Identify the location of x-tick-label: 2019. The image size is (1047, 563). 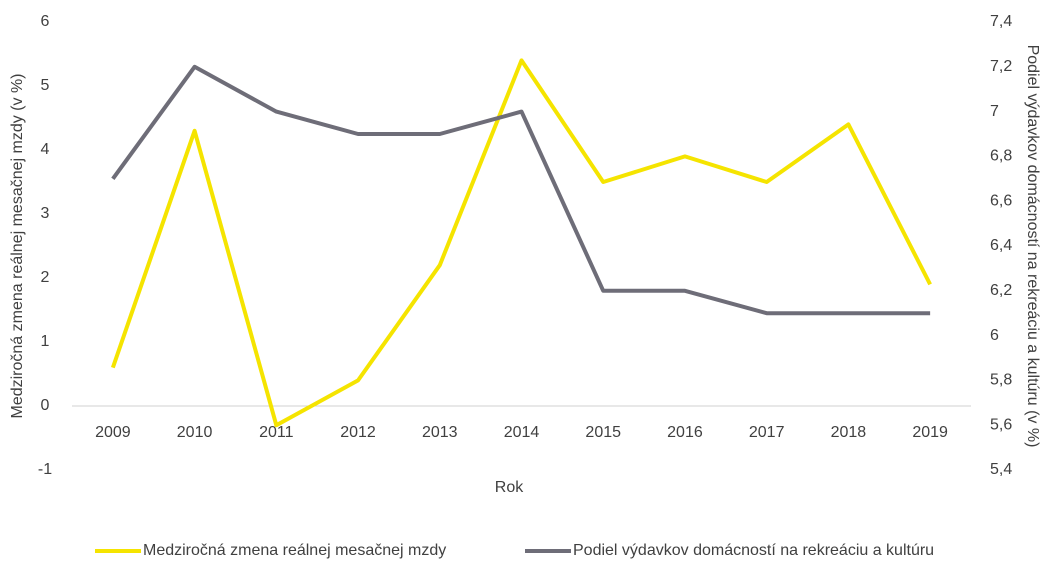
(930, 432).